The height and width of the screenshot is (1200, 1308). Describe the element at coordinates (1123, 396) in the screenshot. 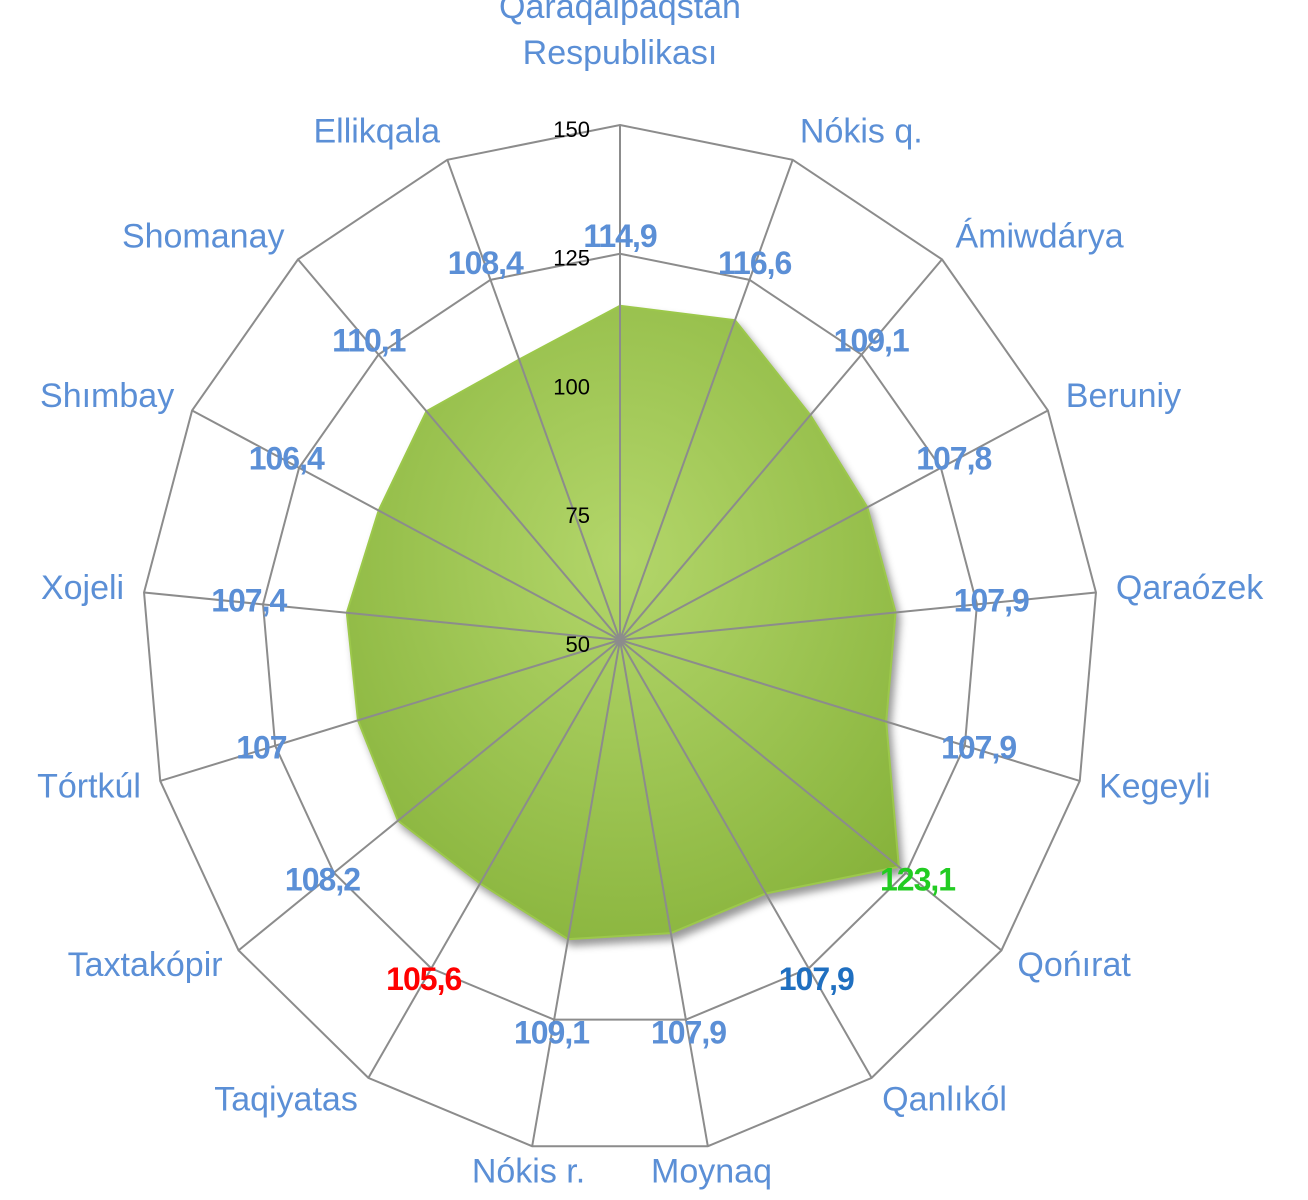

I see `category-label: Beruniy` at that location.